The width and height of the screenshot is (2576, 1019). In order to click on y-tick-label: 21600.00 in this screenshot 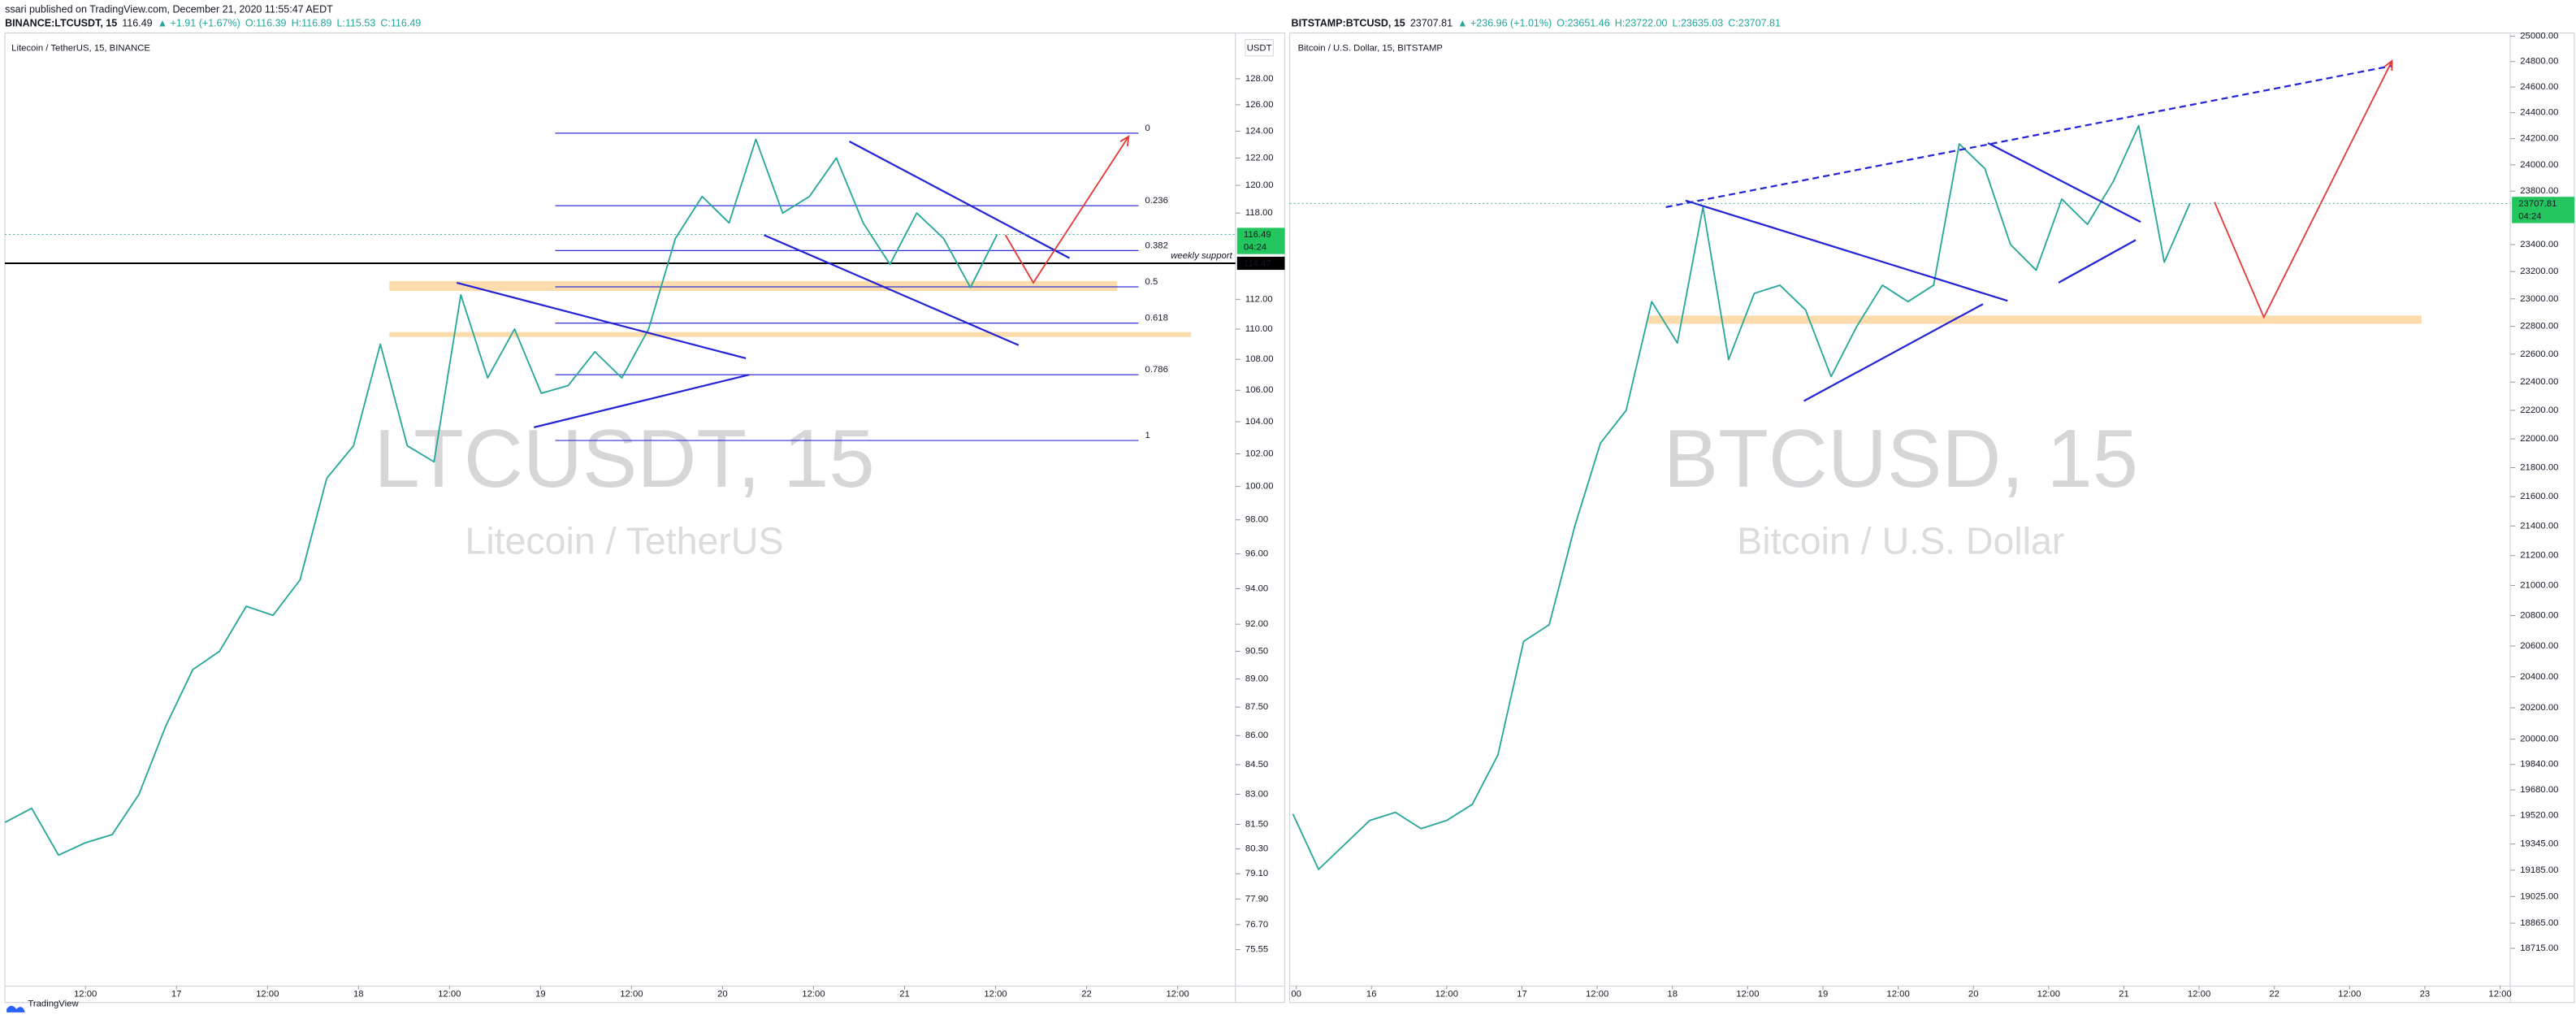, I will do `click(2539, 496)`.